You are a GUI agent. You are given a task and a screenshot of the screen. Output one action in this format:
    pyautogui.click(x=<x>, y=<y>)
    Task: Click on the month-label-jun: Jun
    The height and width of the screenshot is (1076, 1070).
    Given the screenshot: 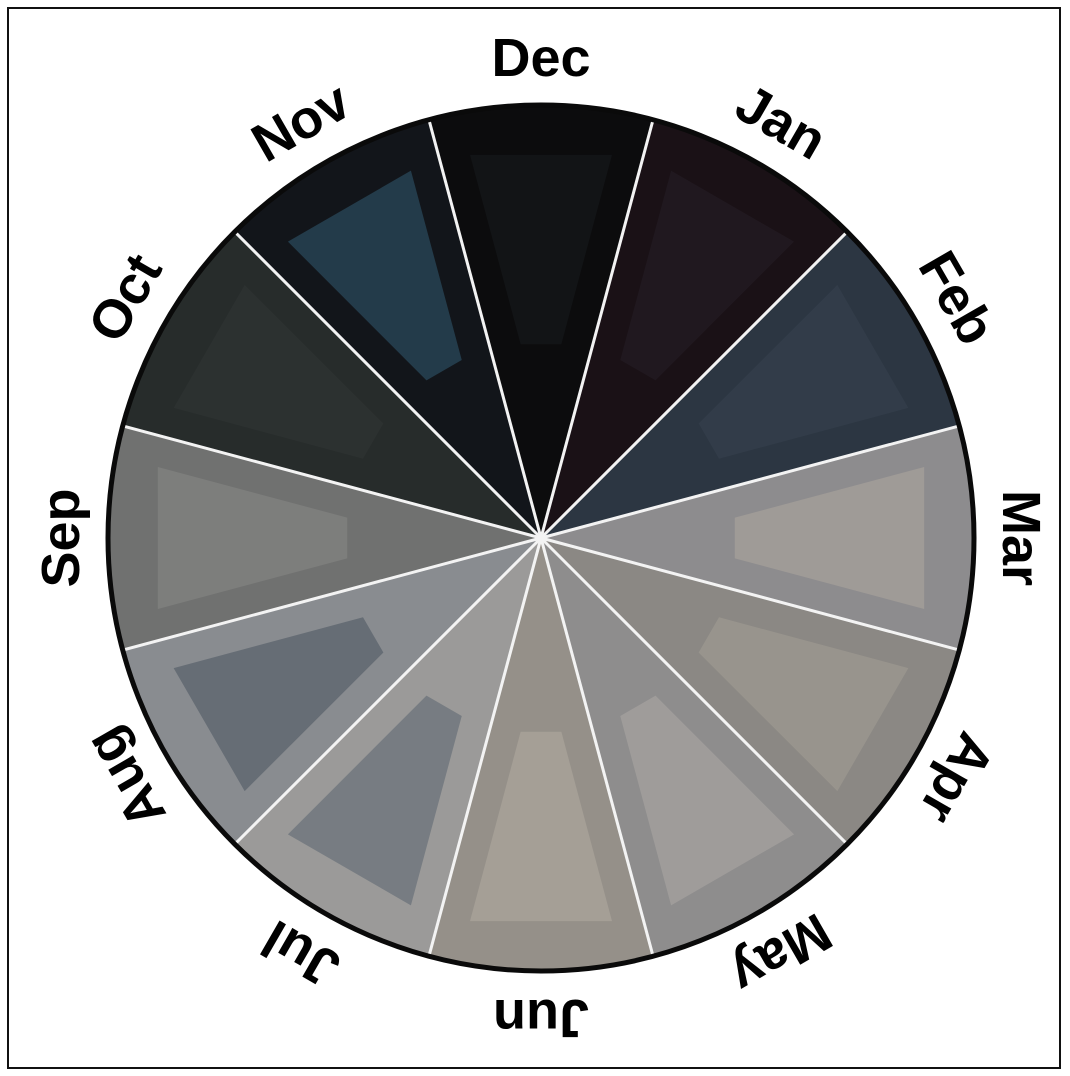 What is the action you would take?
    pyautogui.click(x=541, y=1018)
    